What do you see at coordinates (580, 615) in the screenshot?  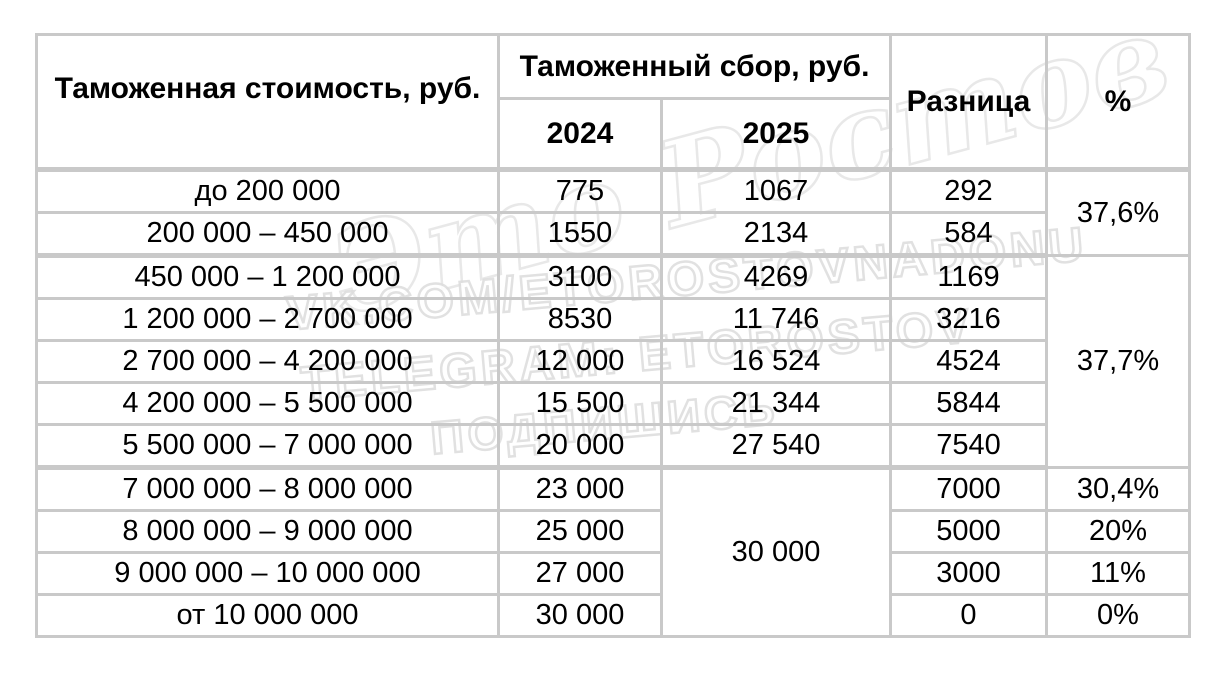 I see `cell-fee-2024: 30 000` at bounding box center [580, 615].